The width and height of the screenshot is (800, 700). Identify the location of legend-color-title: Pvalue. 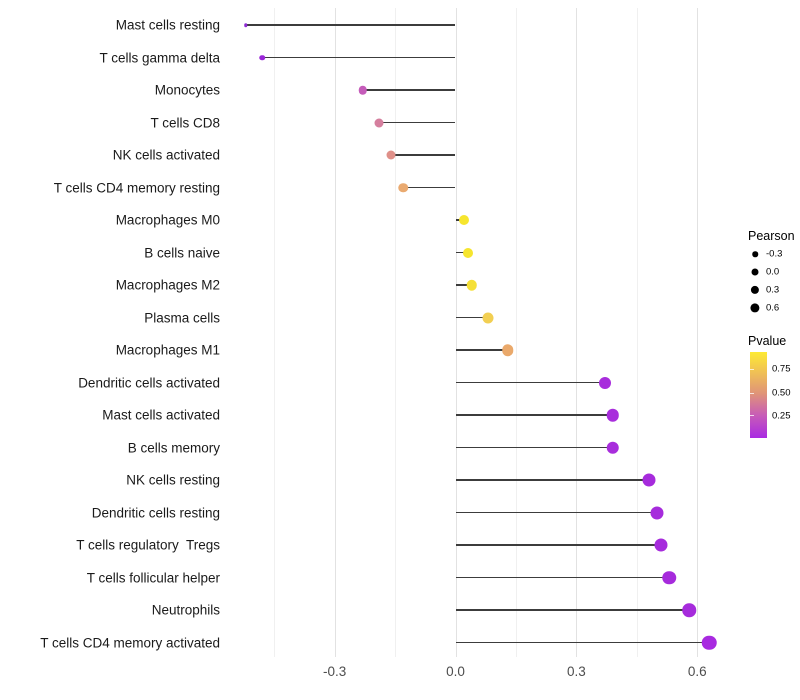
(767, 341).